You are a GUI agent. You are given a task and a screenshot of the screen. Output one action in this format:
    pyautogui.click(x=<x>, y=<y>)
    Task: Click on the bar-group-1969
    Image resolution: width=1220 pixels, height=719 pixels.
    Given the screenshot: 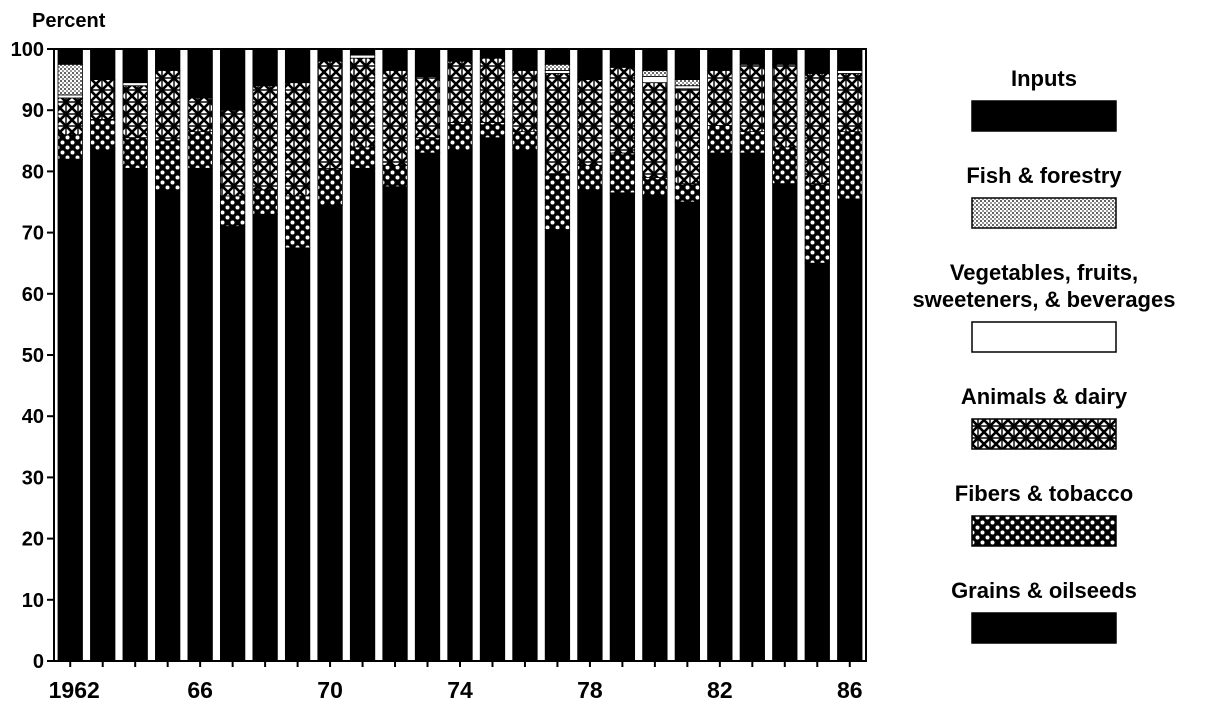 What is the action you would take?
    pyautogui.click(x=297, y=355)
    